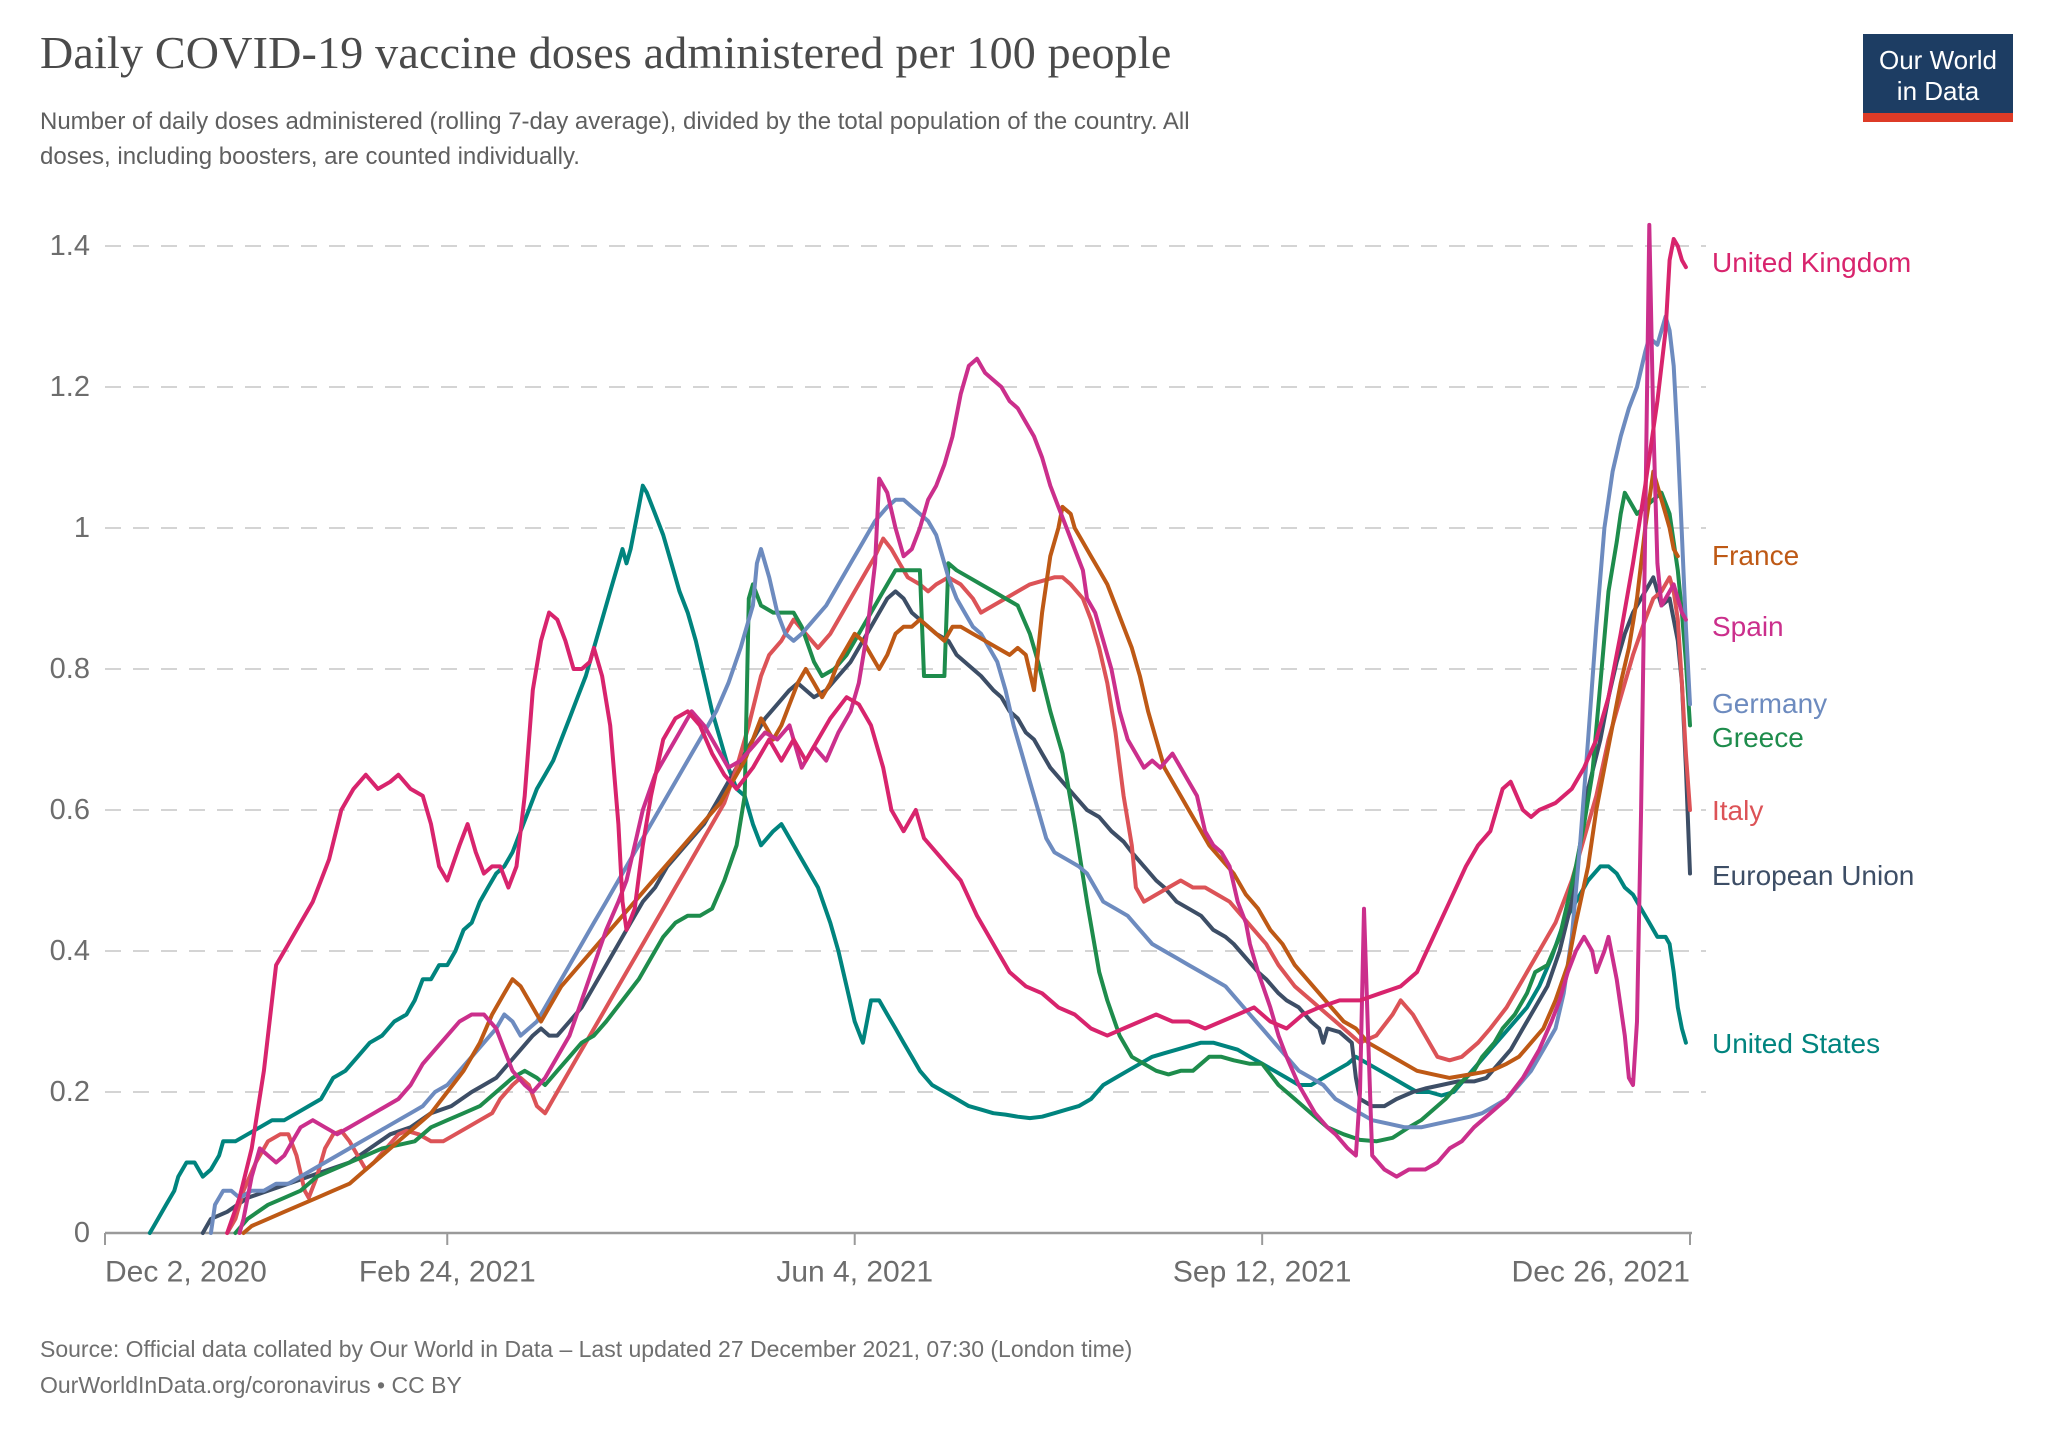 This screenshot has width=2048, height=1446. What do you see at coordinates (1796, 1043) in the screenshot?
I see `legend-label-united-states: United States` at bounding box center [1796, 1043].